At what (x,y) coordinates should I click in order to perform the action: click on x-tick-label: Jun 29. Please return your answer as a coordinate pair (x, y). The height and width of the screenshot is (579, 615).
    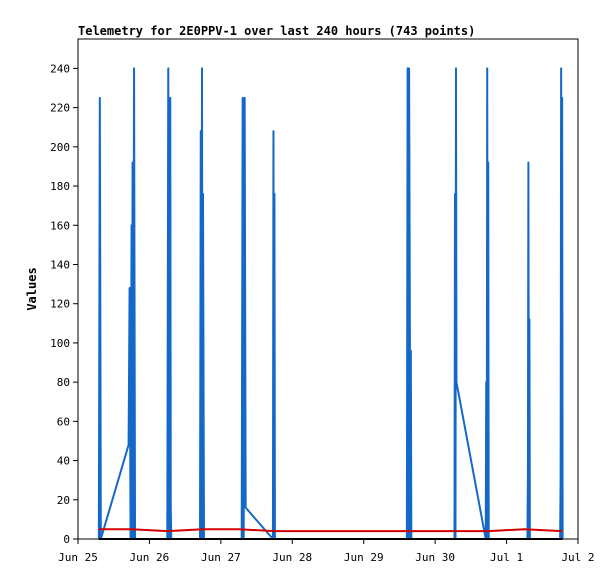
    Looking at the image, I should click on (364, 557).